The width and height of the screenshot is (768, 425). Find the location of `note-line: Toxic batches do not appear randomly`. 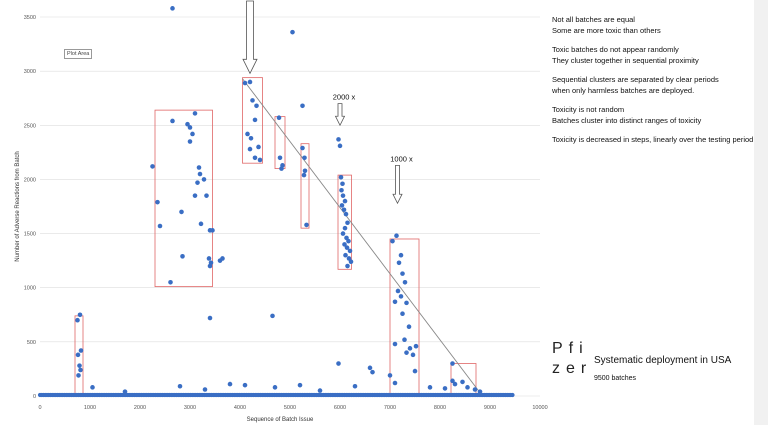

note-line: Toxic batches do not appear randomly is located at coordinates (615, 49).